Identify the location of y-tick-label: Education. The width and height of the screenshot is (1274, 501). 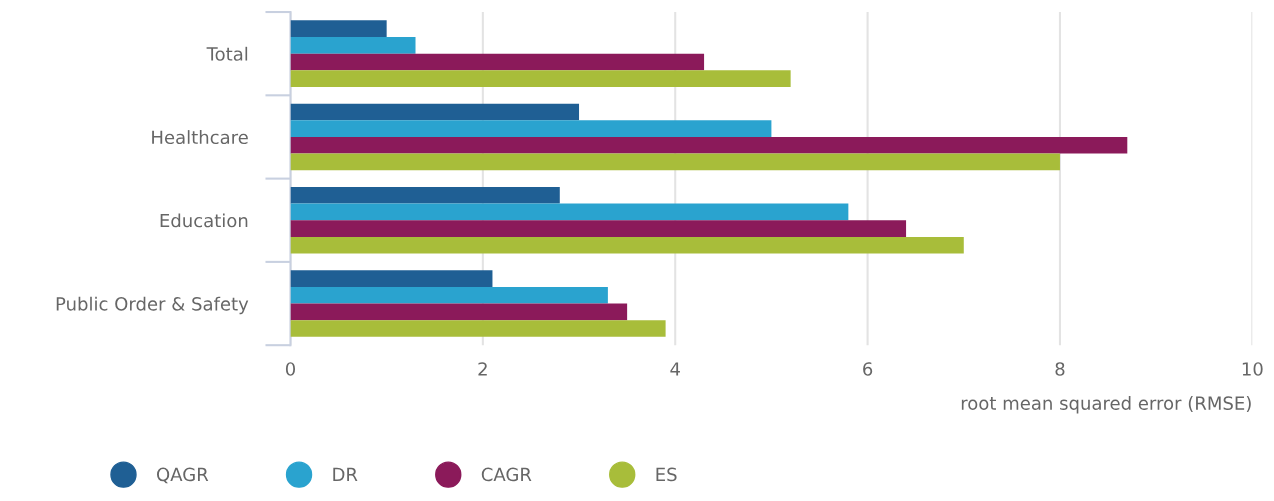
(204, 220).